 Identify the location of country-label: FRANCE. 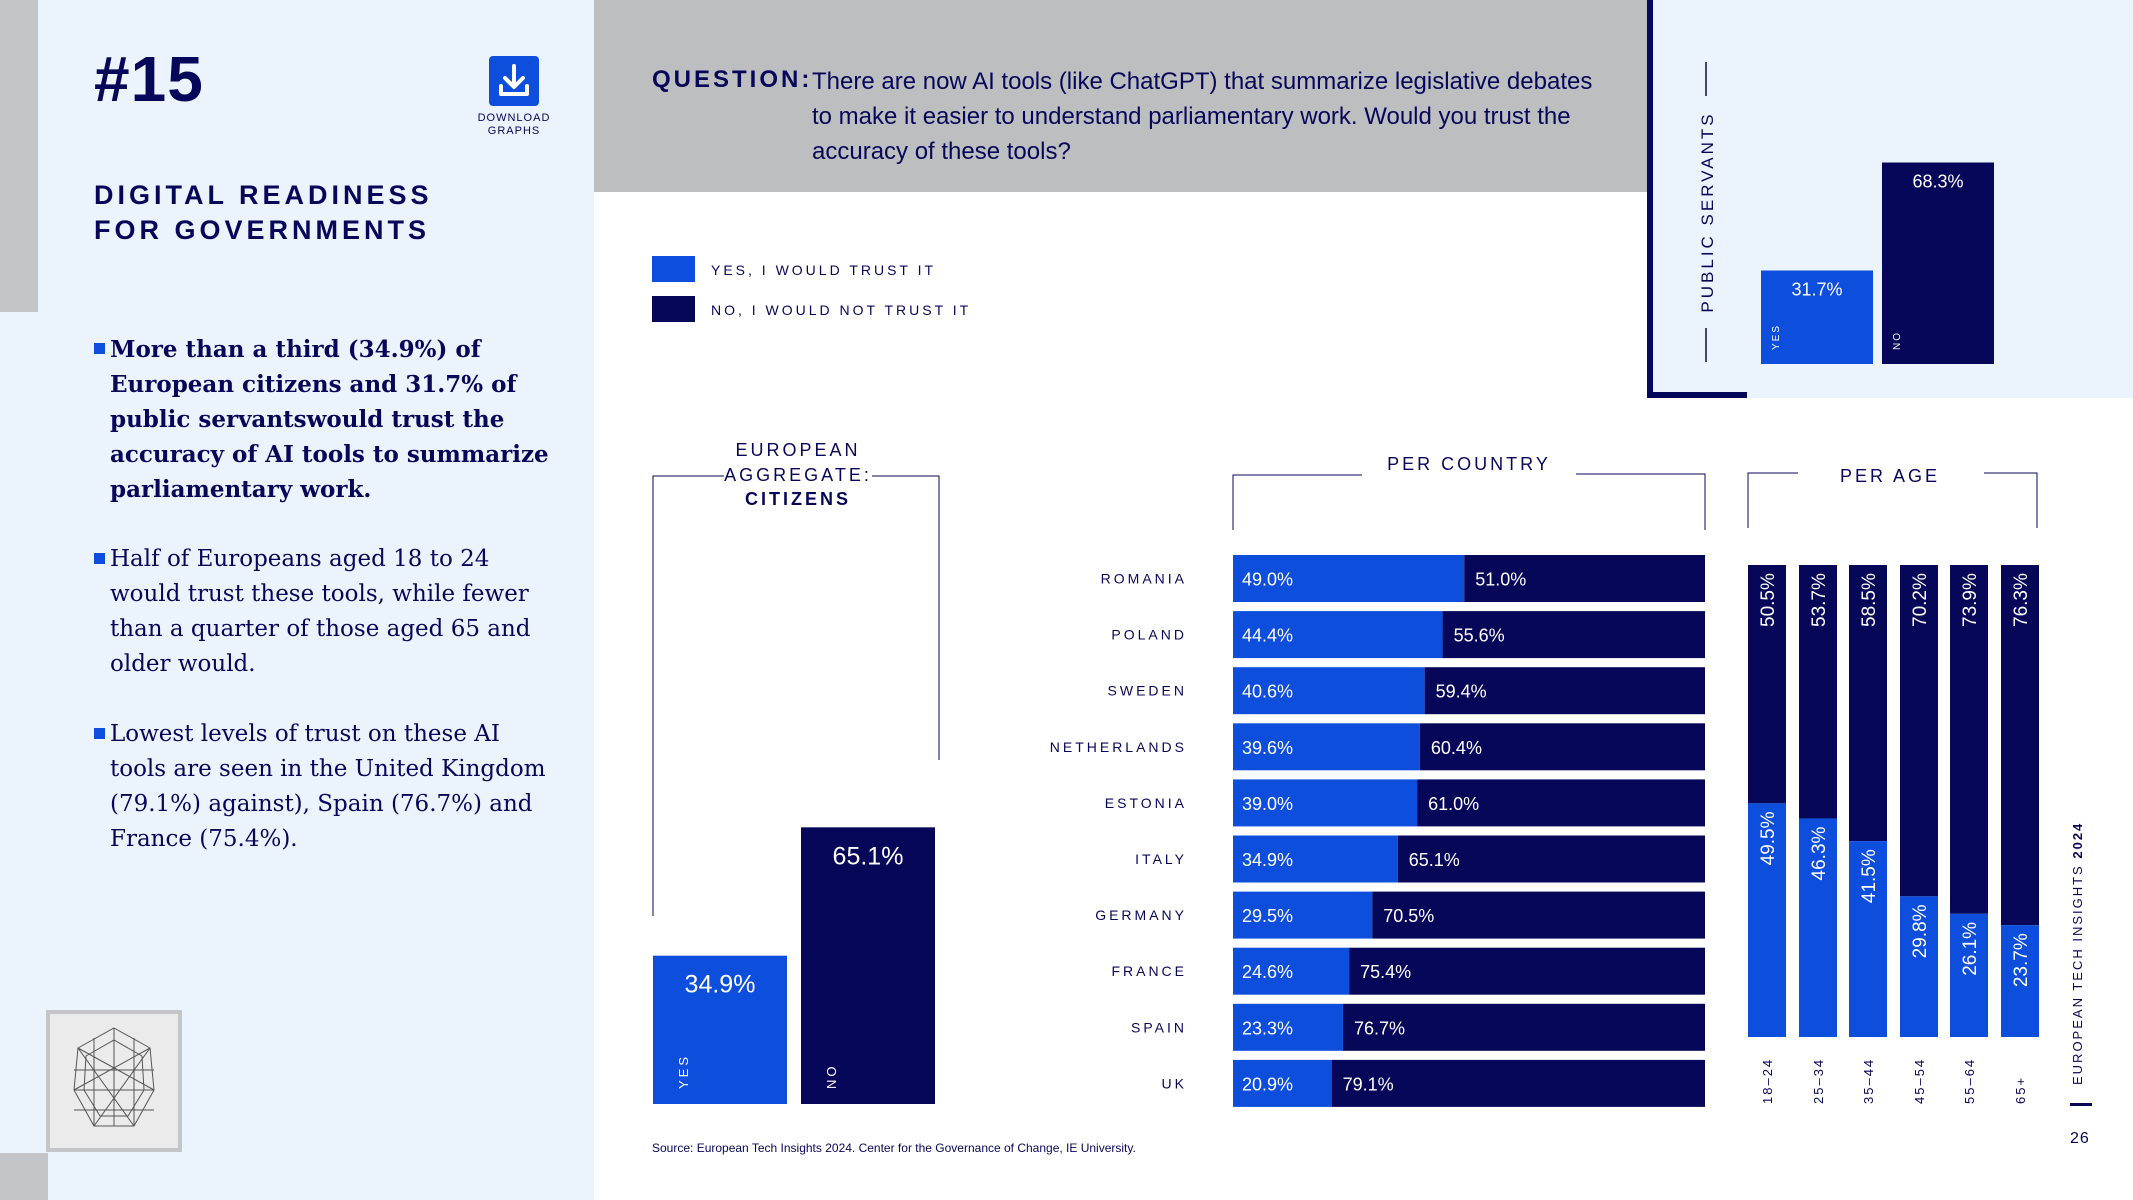
(1149, 971).